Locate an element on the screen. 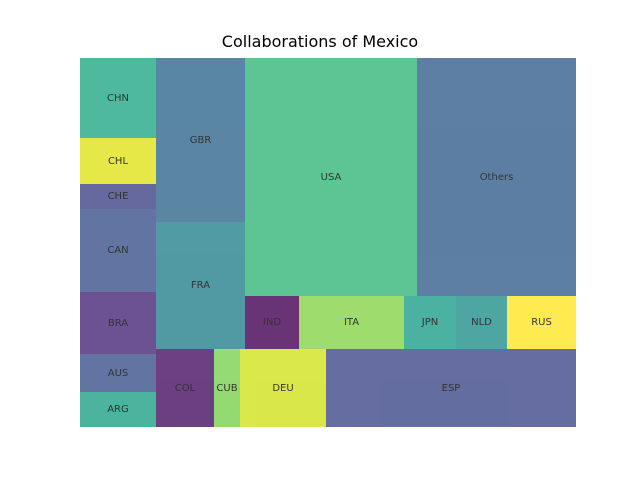 This screenshot has width=640, height=480. treemap-cell-ind: IND is located at coordinates (272, 322).